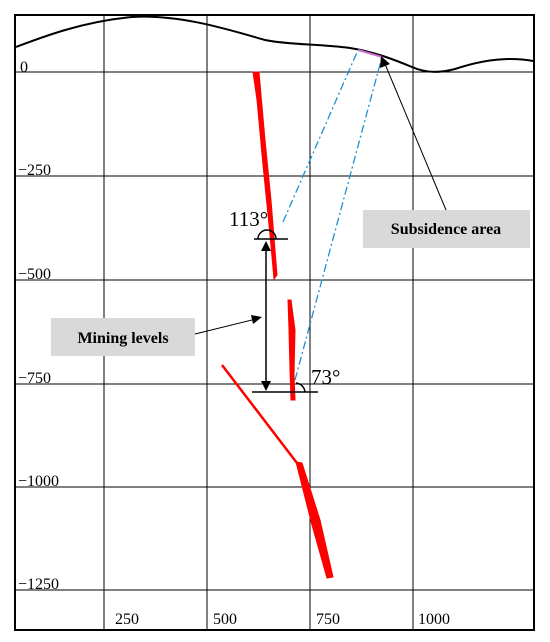  I want to click on upper-orebody, so click(265, 176).